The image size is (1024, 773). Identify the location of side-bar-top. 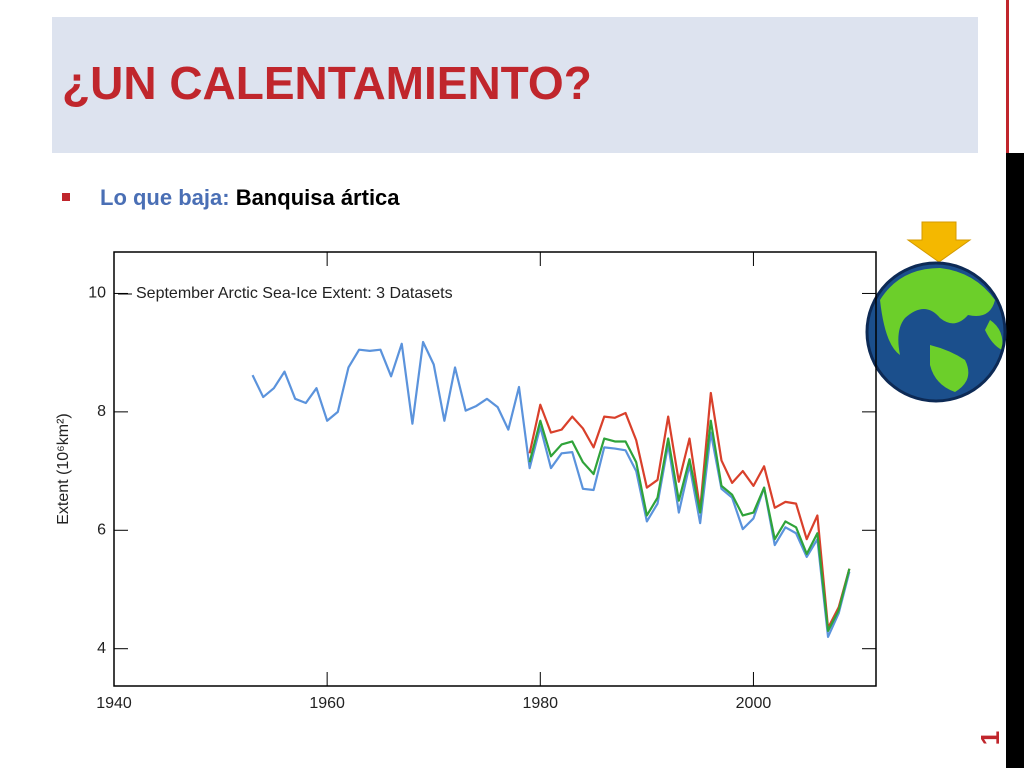
(1015, 76).